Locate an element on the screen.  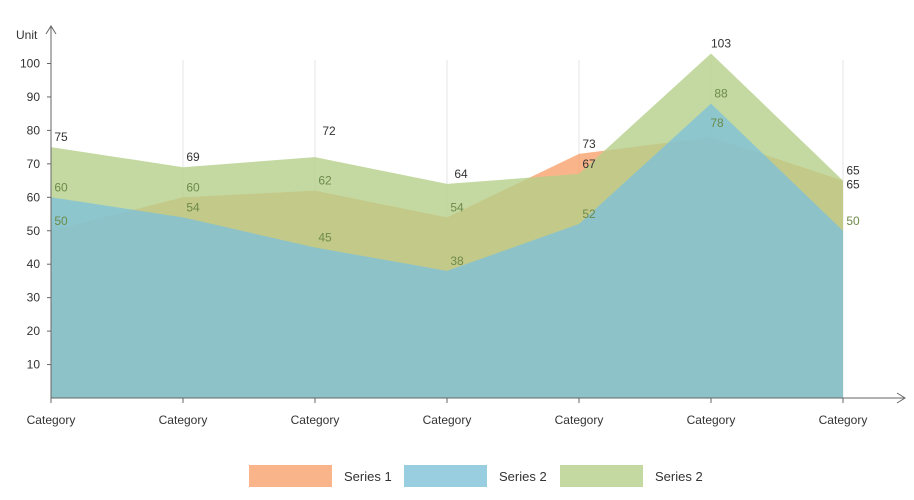
data-label-series-3: 75 is located at coordinates (61, 137).